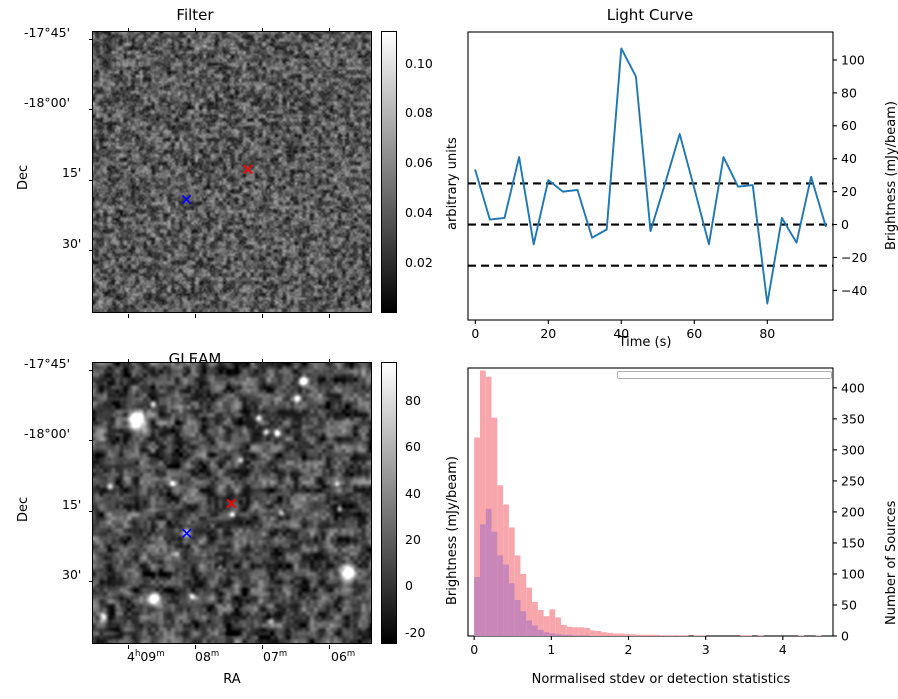 This screenshot has height=699, width=898. What do you see at coordinates (849, 158) in the screenshot?
I see `y-tick-label: 40` at bounding box center [849, 158].